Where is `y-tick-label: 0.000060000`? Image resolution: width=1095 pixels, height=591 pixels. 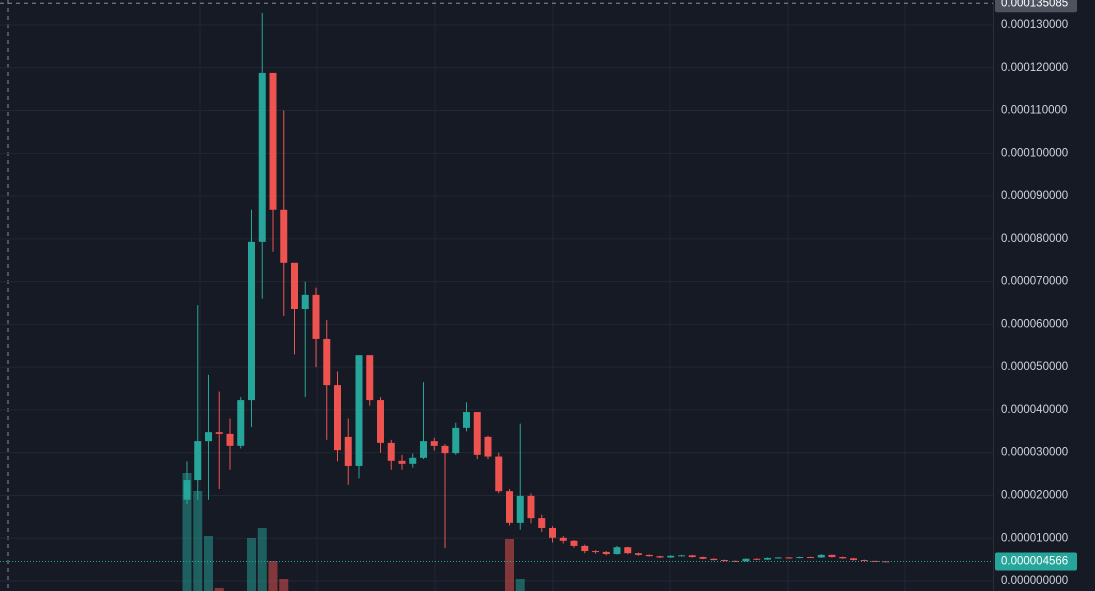 y-tick-label: 0.000060000 is located at coordinates (1034, 324).